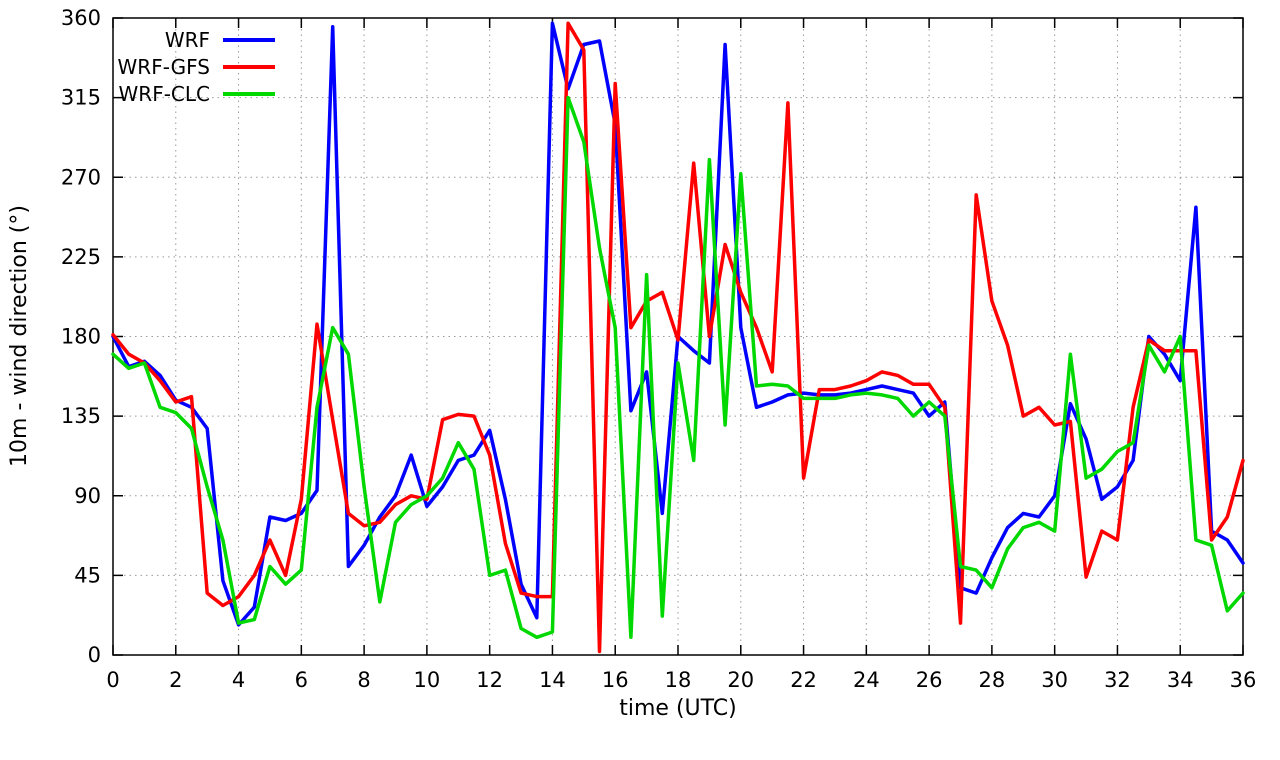 The width and height of the screenshot is (1280, 760). I want to click on legend-line-sample-wrf-clc, so click(249, 94).